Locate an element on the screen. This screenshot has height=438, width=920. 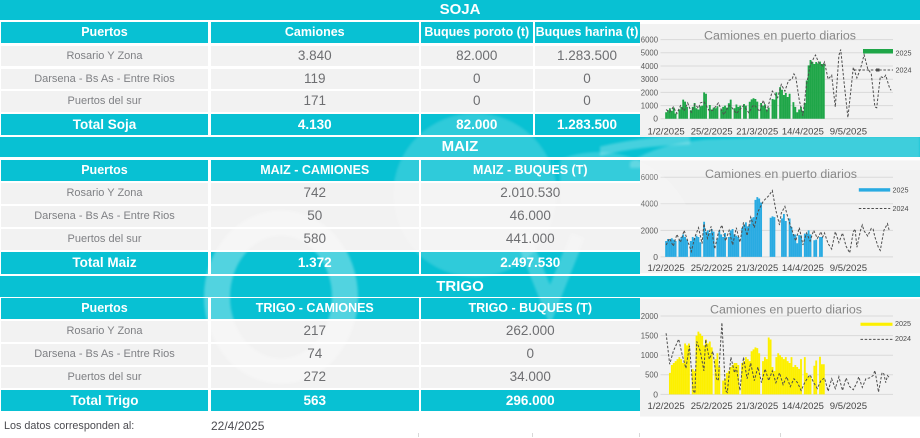
svg-text: 3000 is located at coordinates (649, 79).